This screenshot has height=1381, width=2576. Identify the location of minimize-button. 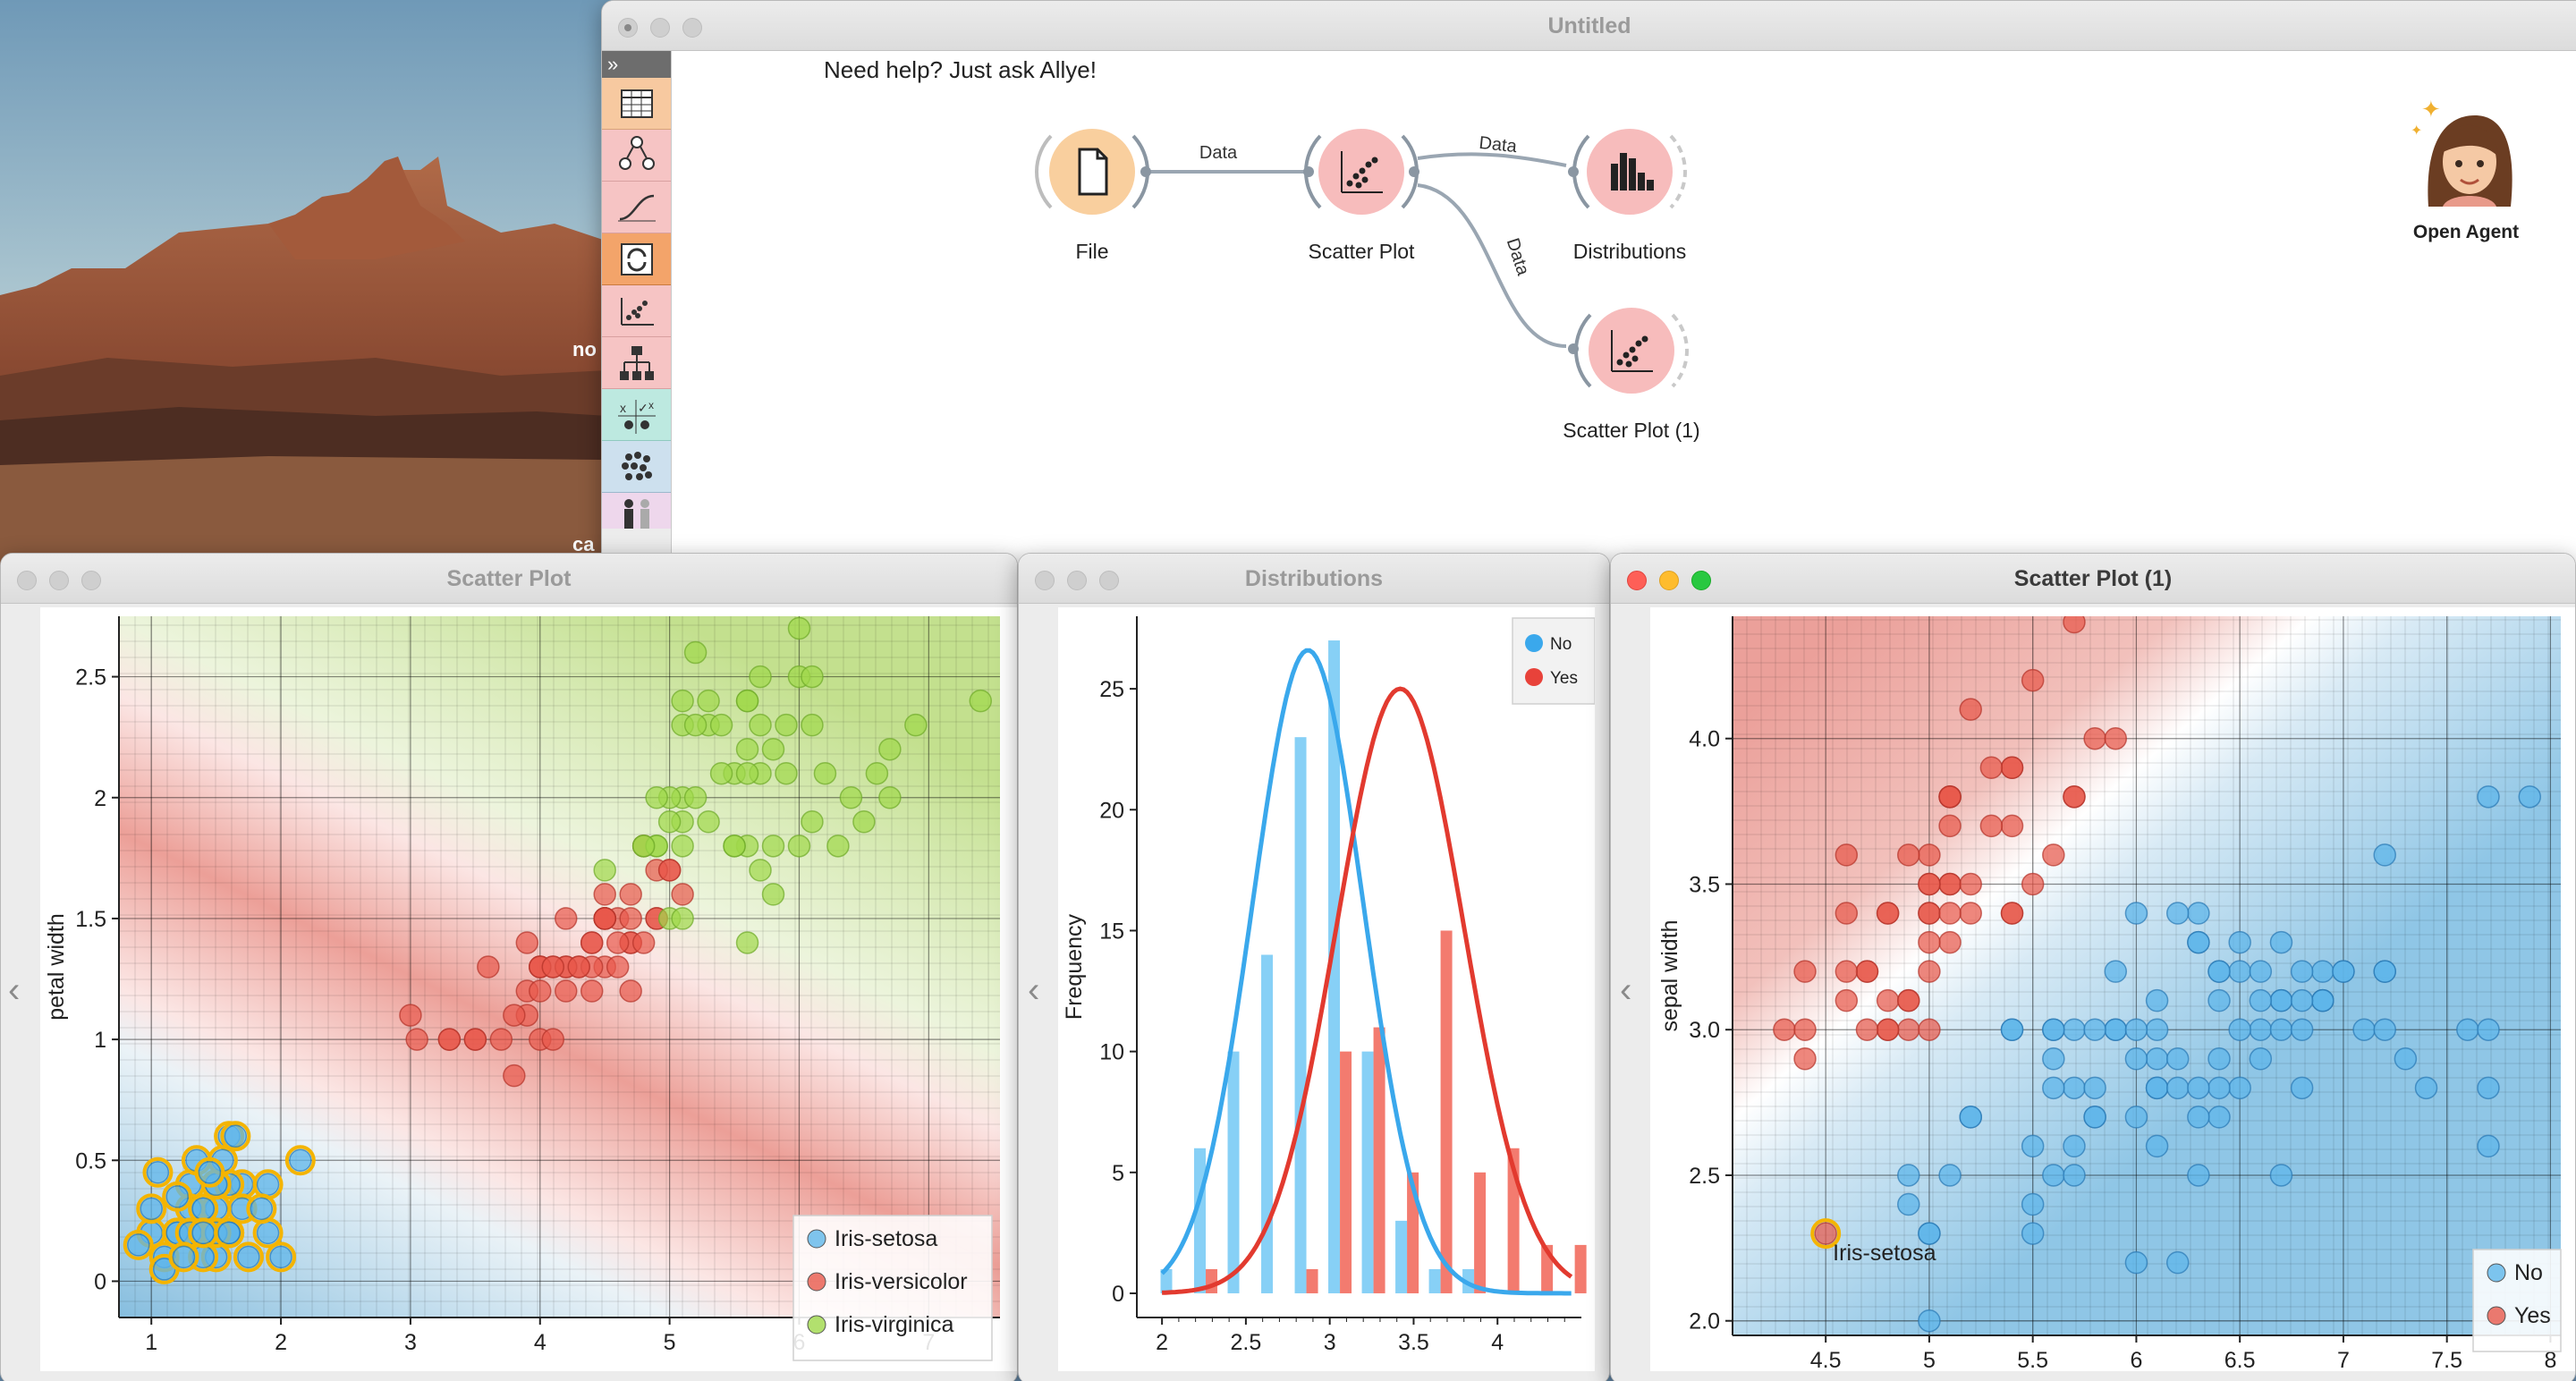
(1669, 580).